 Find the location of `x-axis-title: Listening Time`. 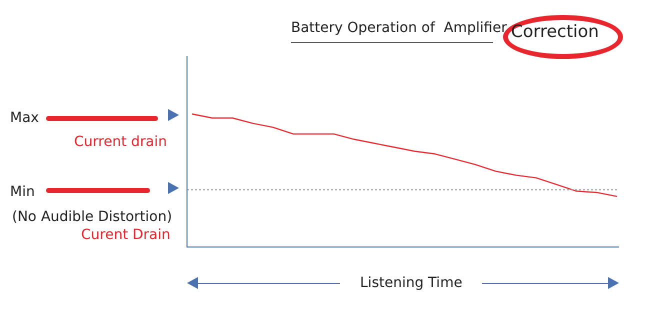

x-axis-title: Listening Time is located at coordinates (411, 283).